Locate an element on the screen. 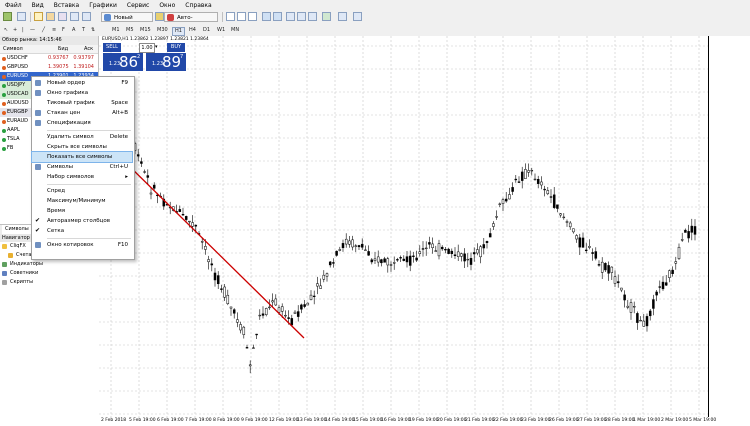  spec-icon is located at coordinates (38, 123).